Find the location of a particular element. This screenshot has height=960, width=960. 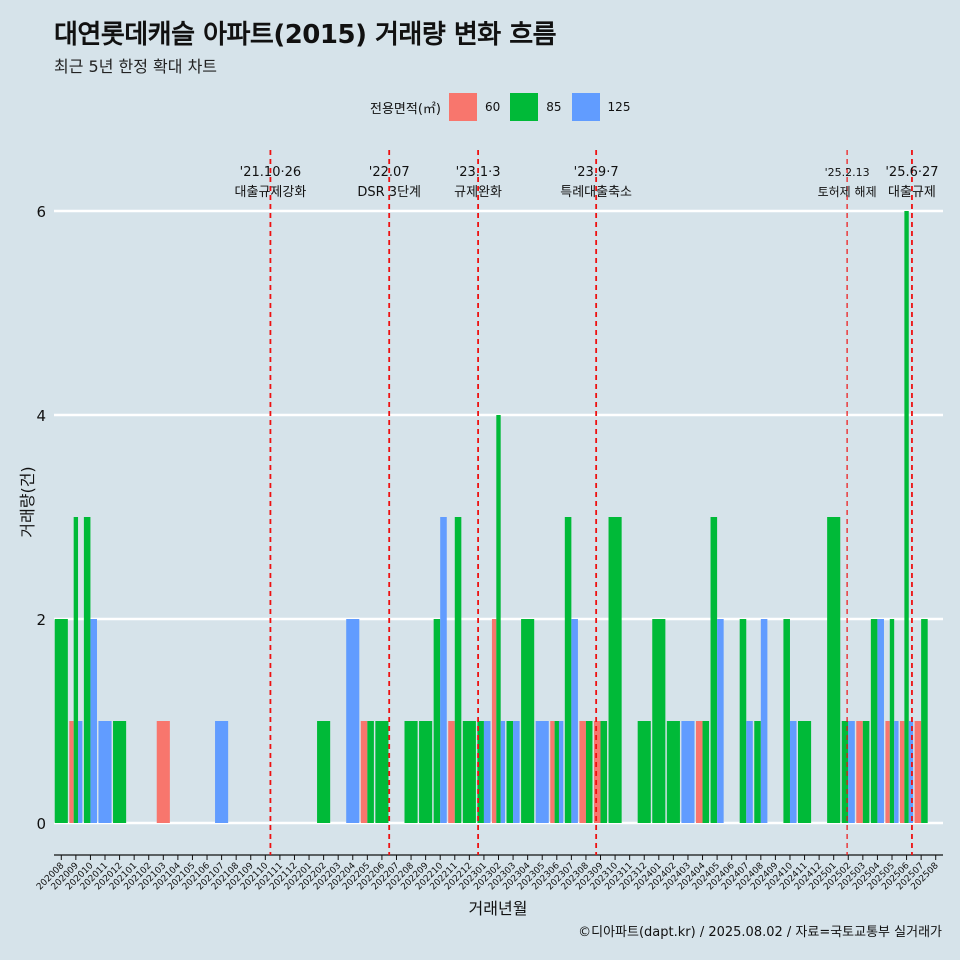

y-tick-label: 0 is located at coordinates (41, 824).